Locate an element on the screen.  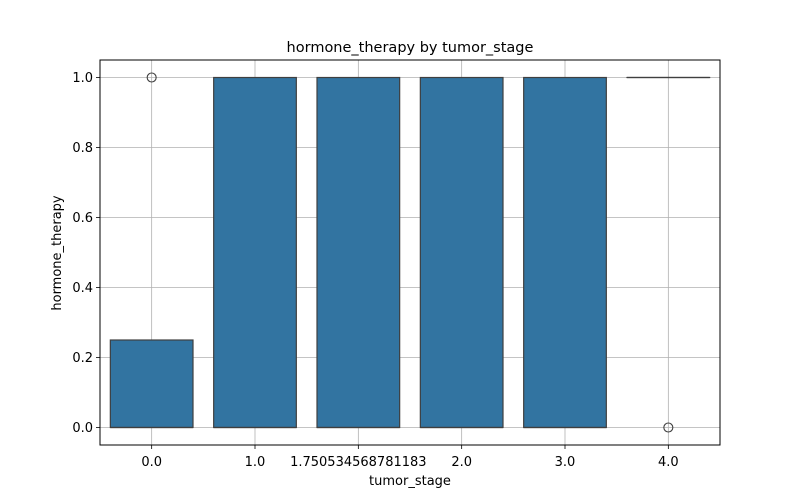
chart-title: hormone_therapy by tumor_stage is located at coordinates (410, 48).